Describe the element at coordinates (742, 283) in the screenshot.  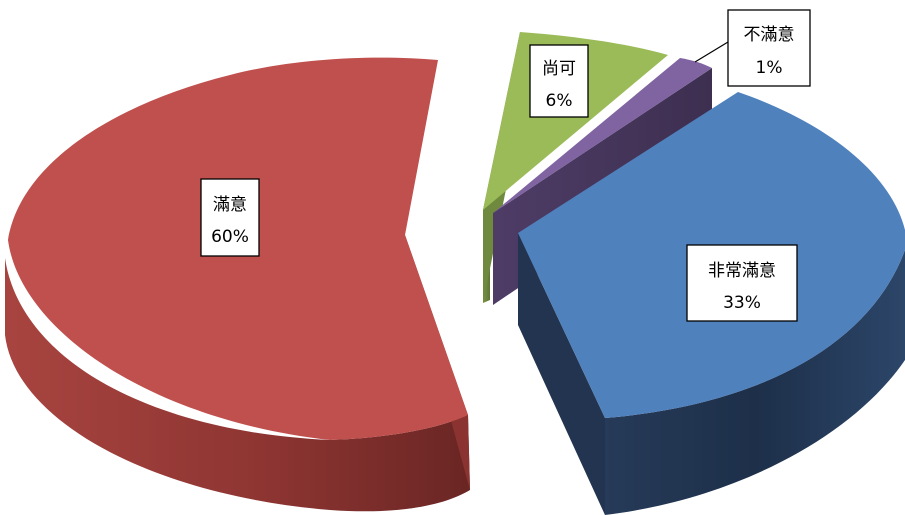
I see `data-label-very-satisfied: 非常滿意 33%` at that location.